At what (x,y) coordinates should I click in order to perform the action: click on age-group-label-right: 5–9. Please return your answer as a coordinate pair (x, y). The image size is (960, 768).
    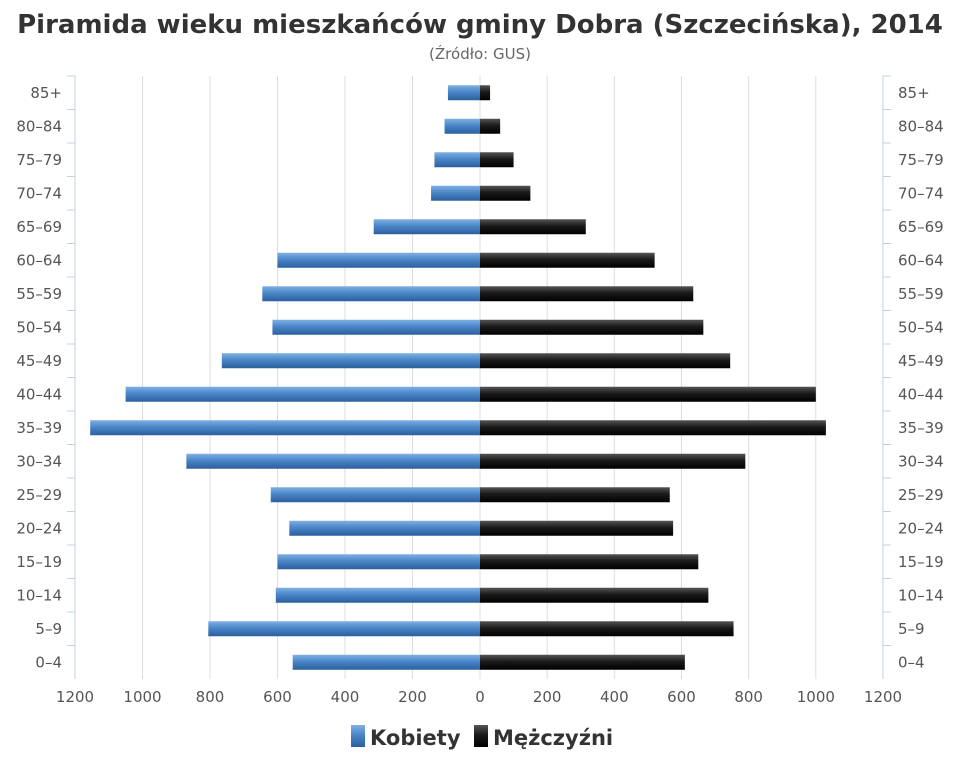
    Looking at the image, I should click on (911, 629).